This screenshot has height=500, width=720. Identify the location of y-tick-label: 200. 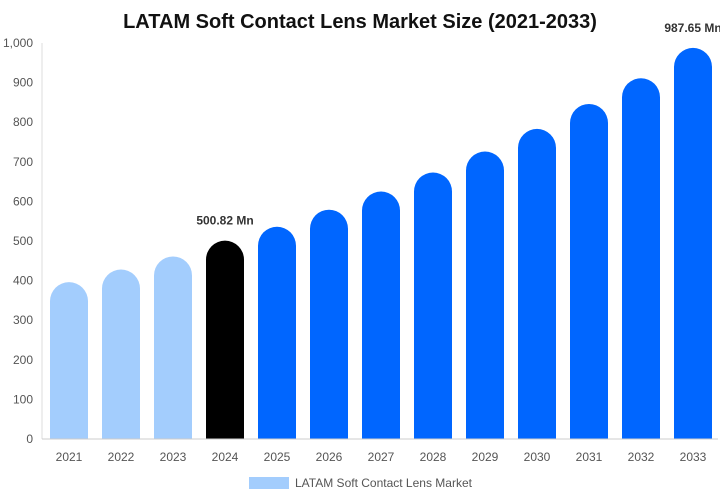
(23, 360).